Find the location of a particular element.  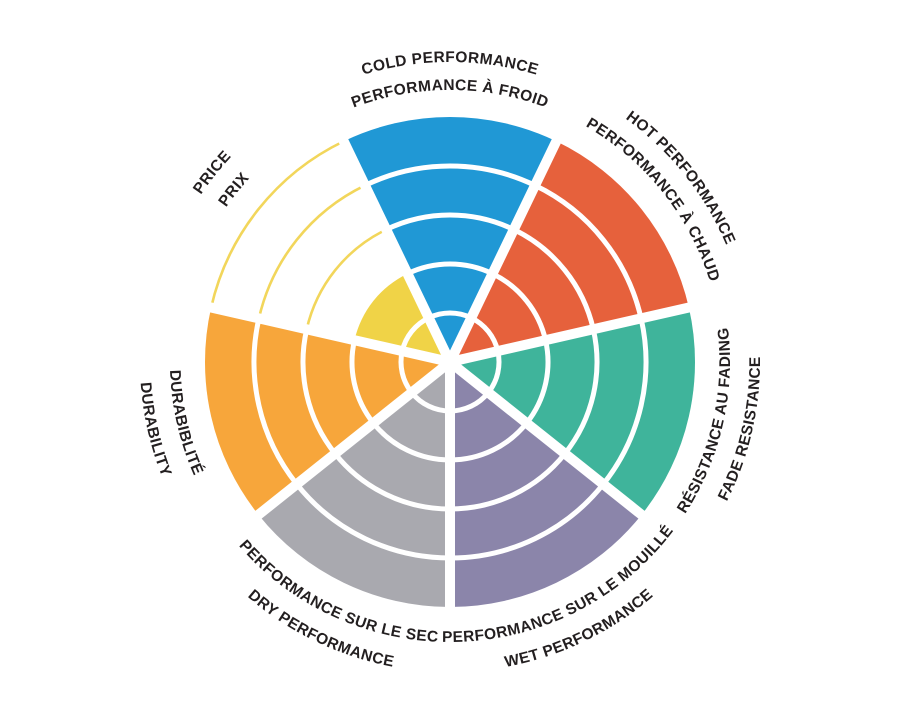

label-cold-performance-line1-text: COLD PERFORMANCE is located at coordinates (450, 64).